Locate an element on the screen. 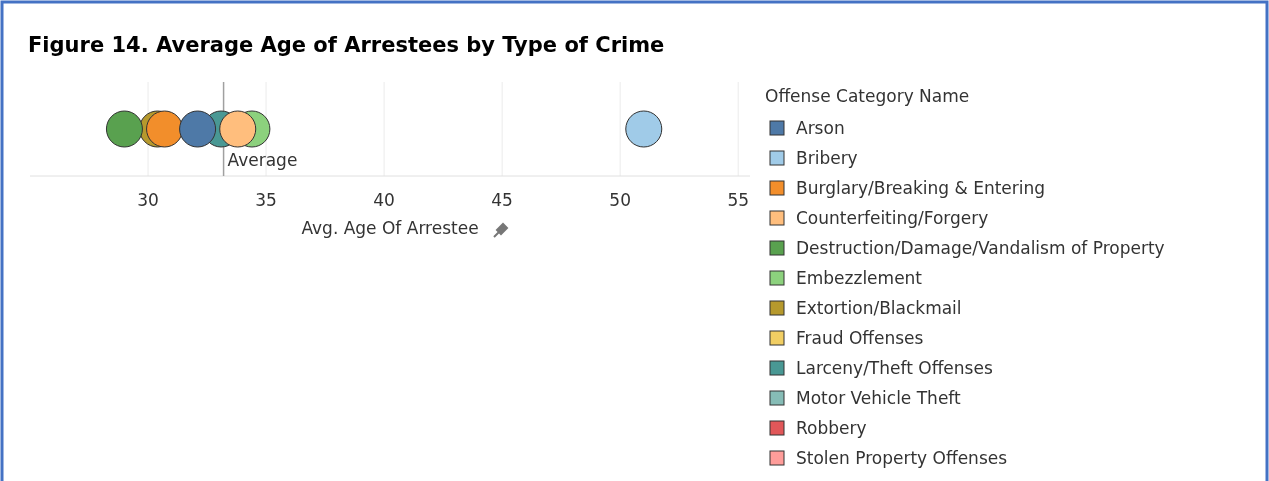 This screenshot has height=481, width=1269. legend-title: Offense Category Name is located at coordinates (867, 96).